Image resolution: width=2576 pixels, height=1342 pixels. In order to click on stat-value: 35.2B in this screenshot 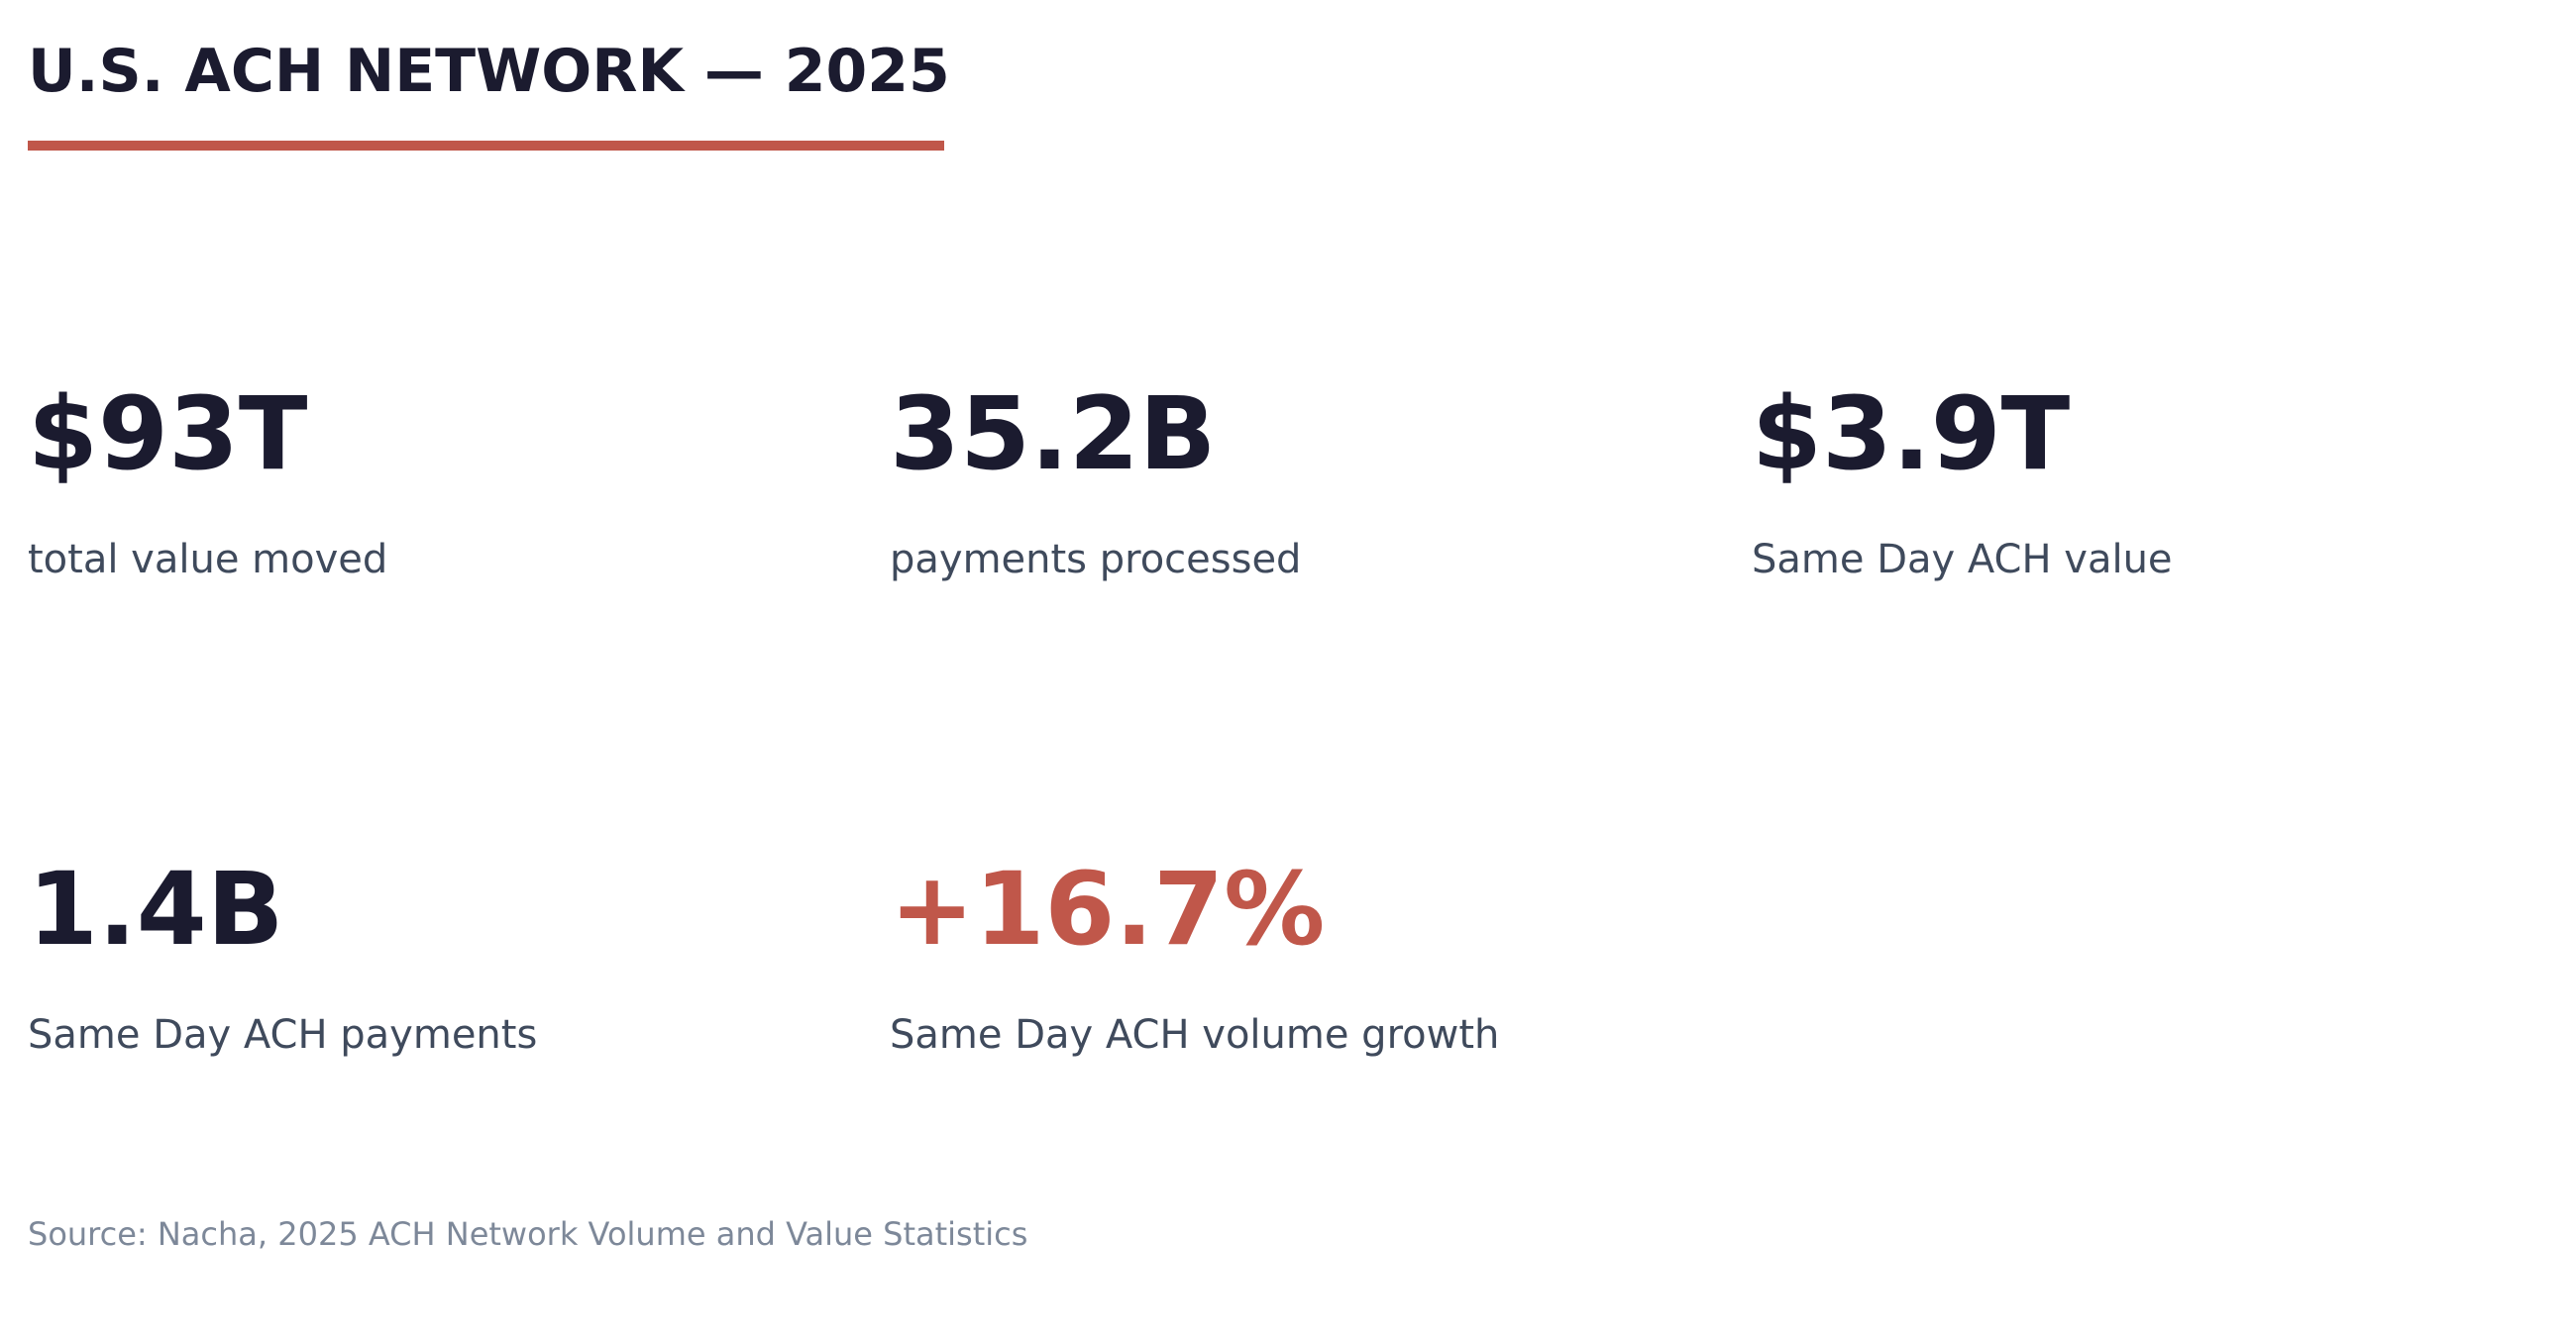, I will do `click(1053, 434)`.